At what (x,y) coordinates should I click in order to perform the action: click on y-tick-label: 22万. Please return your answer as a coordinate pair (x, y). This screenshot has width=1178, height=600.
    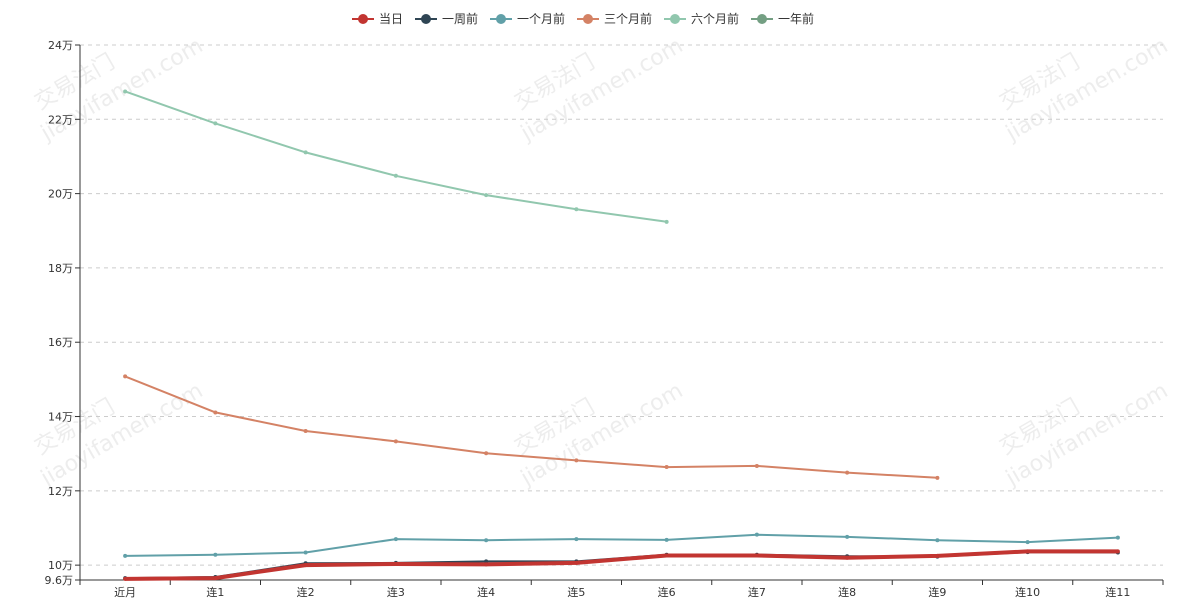
    Looking at the image, I should click on (60, 119).